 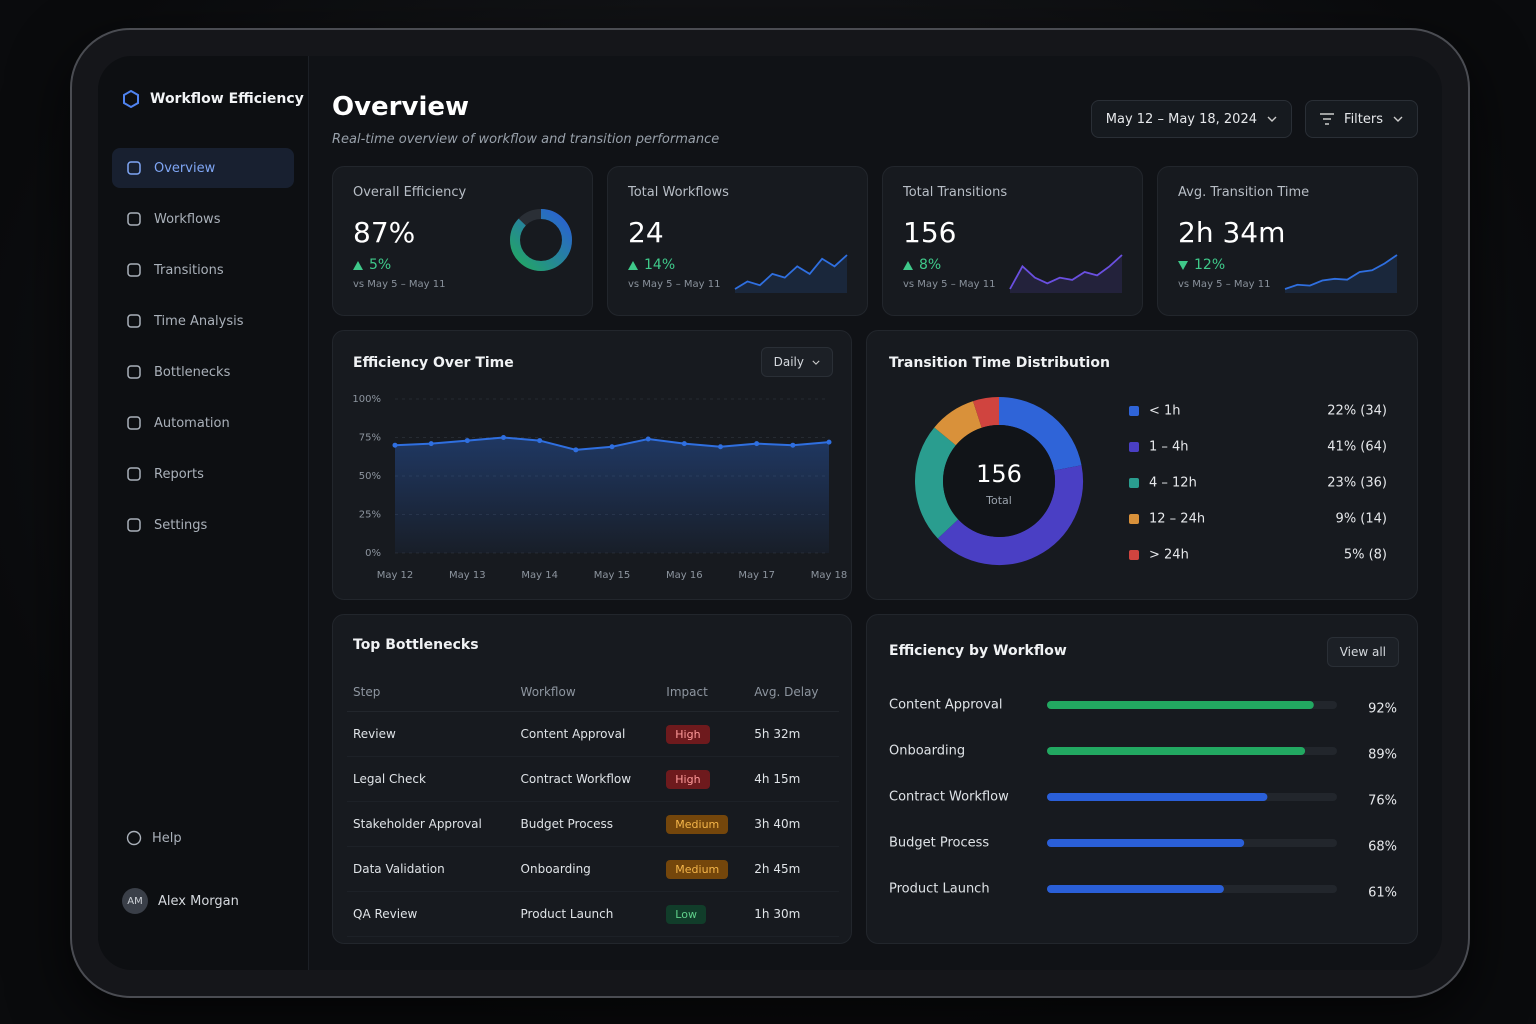 I want to click on kpi-change: 14%, so click(x=737, y=265).